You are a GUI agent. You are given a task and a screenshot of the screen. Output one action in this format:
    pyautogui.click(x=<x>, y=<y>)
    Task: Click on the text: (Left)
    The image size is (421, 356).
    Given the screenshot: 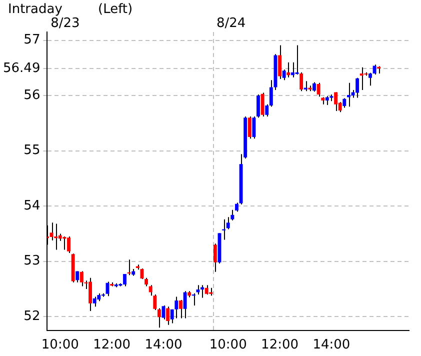 What is the action you would take?
    pyautogui.click(x=115, y=9)
    